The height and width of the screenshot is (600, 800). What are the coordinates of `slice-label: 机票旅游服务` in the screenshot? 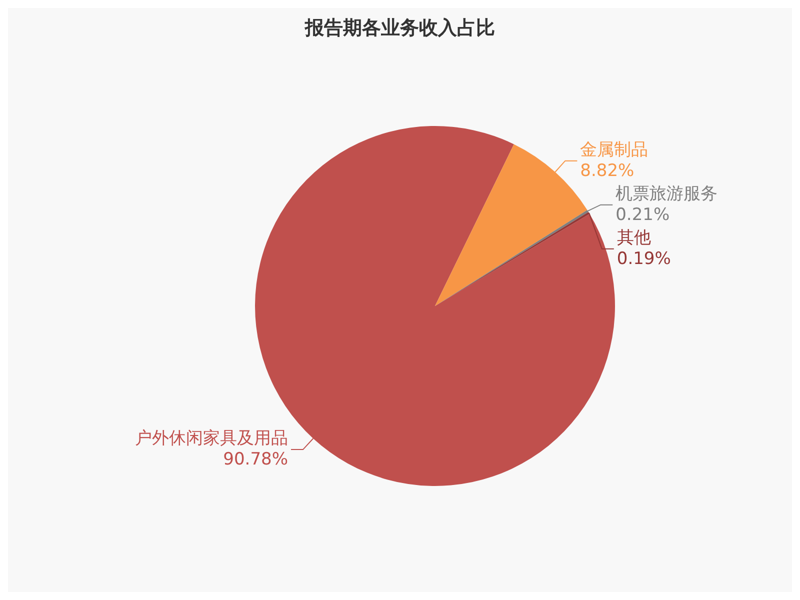 It's located at (667, 194).